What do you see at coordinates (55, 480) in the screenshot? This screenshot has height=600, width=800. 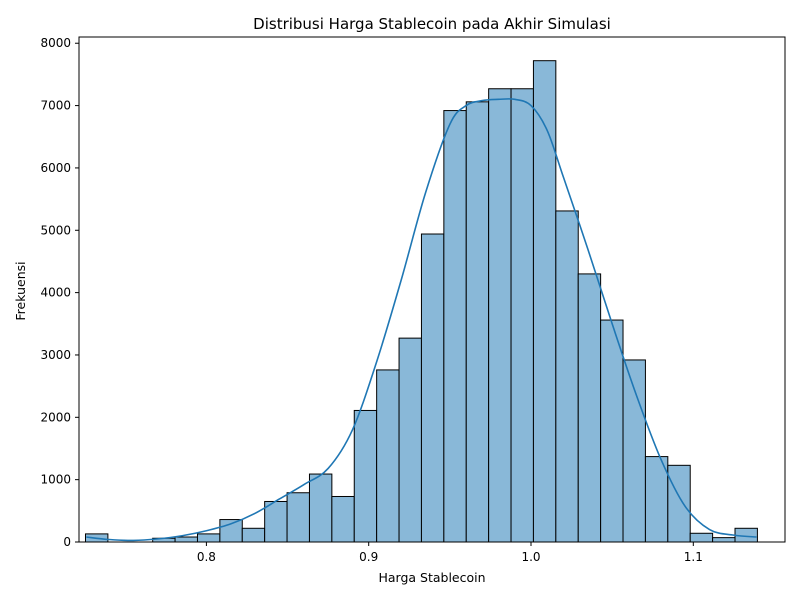 I see `y-tick-label: 1000` at bounding box center [55, 480].